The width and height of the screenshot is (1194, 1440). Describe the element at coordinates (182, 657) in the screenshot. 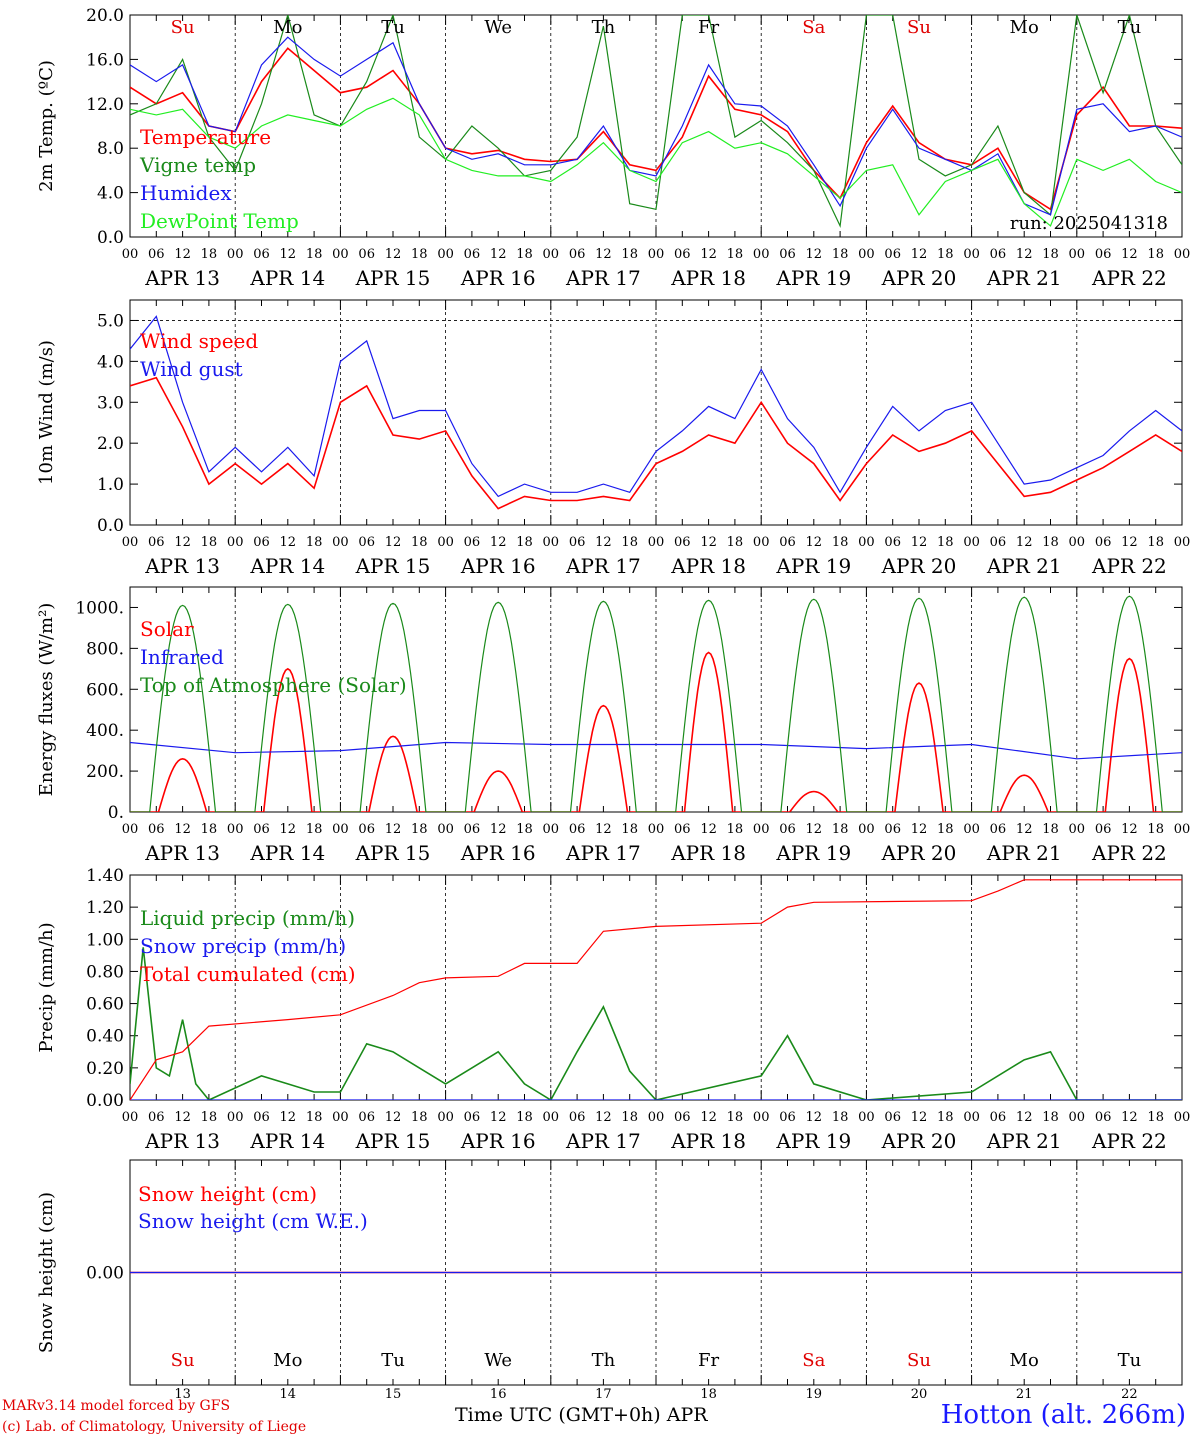

I see `legend-entry: Infrared` at that location.